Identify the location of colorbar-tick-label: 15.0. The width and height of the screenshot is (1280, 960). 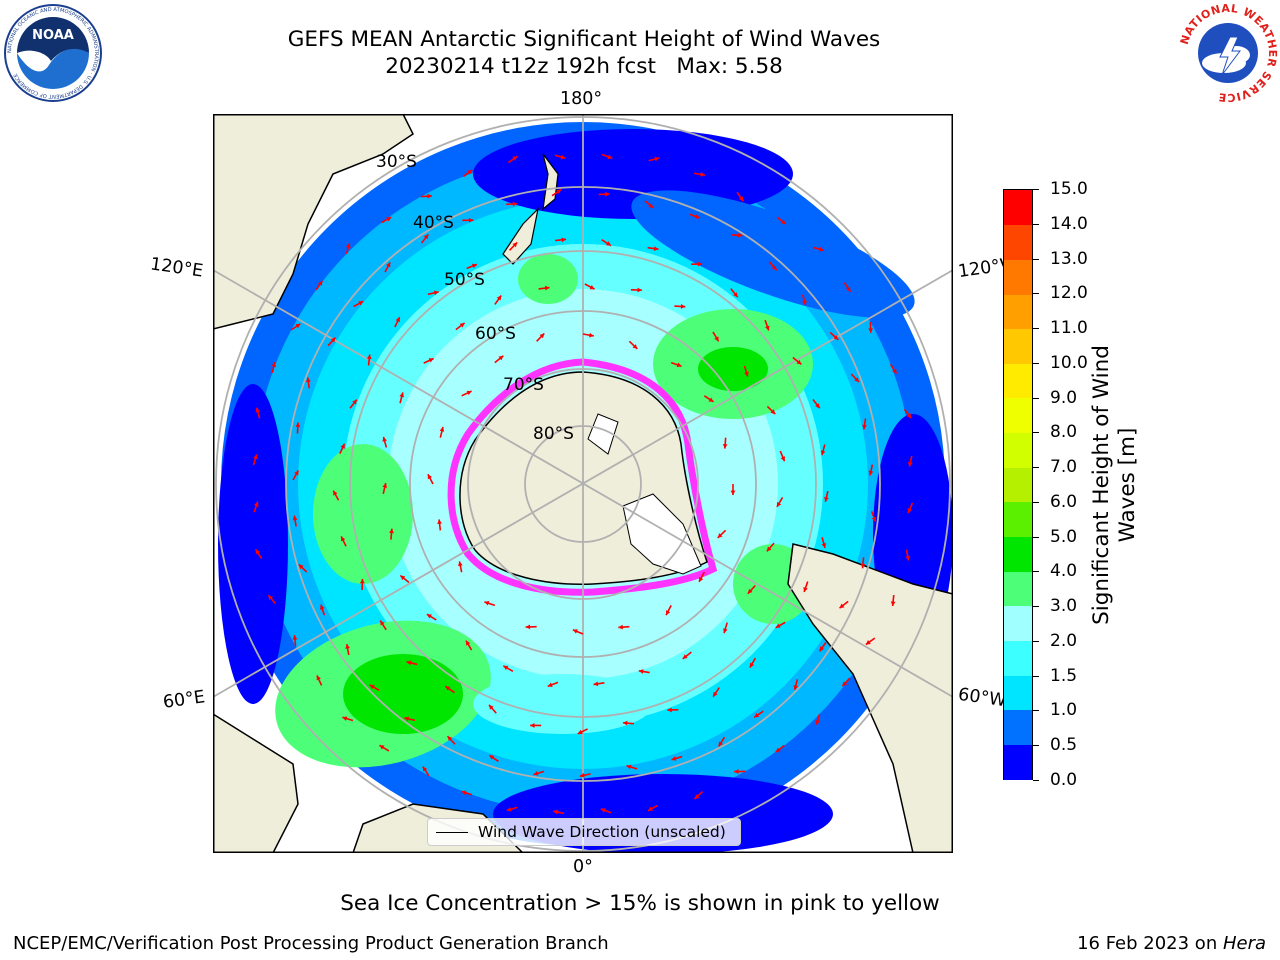
(1069, 189).